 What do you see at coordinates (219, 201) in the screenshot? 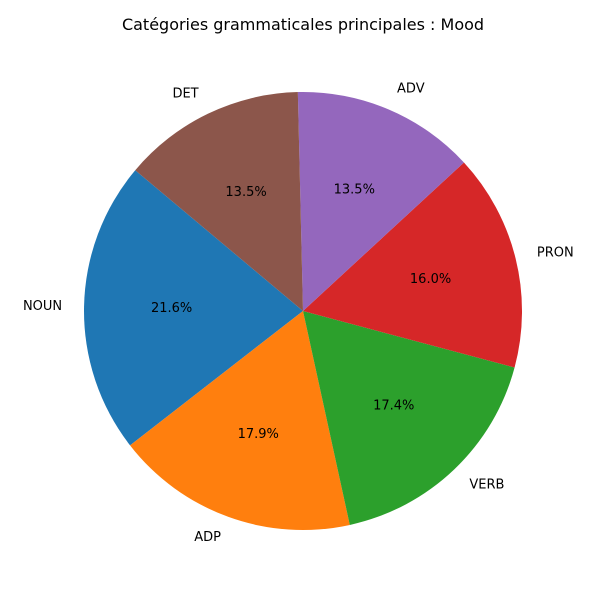
I see `pie-slice-det` at bounding box center [219, 201].